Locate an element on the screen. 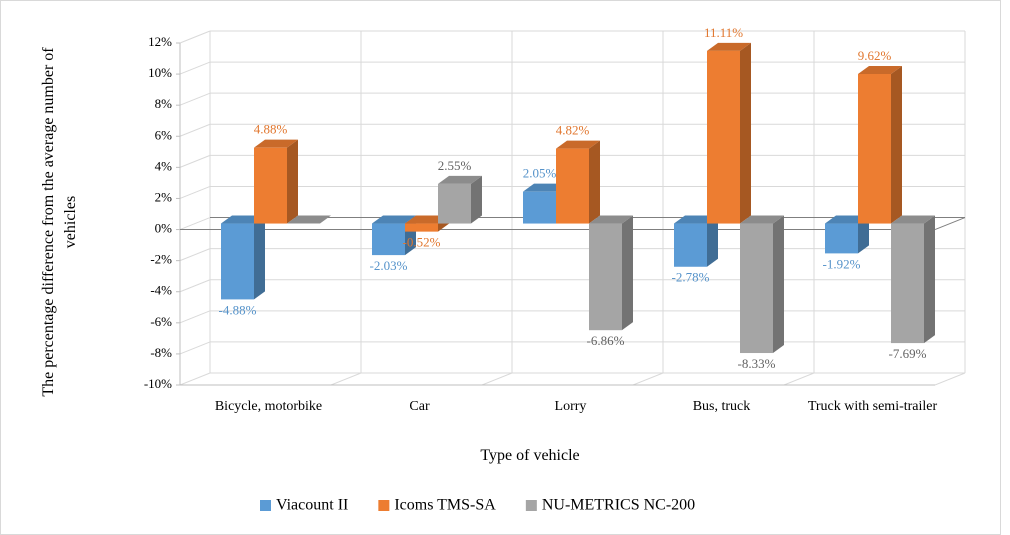 Image resolution: width=1010 pixels, height=535 pixels. y-tick-label: -4% is located at coordinates (161, 290).